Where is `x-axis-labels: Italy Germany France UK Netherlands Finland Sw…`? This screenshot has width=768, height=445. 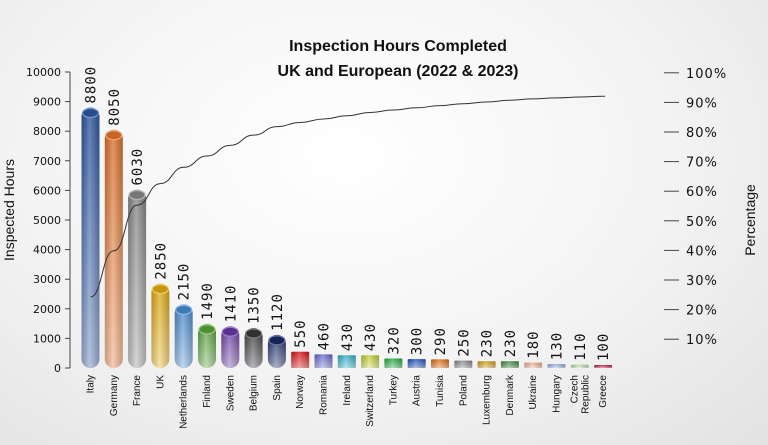
x-axis-labels: Italy Germany France UK Netherlands Finland Sw… is located at coordinates (348, 401).